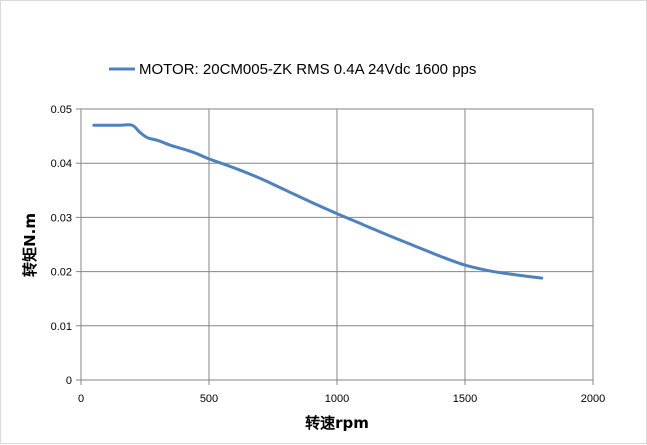  What do you see at coordinates (61, 218) in the screenshot?
I see `y-tick-label: 0.03` at bounding box center [61, 218].